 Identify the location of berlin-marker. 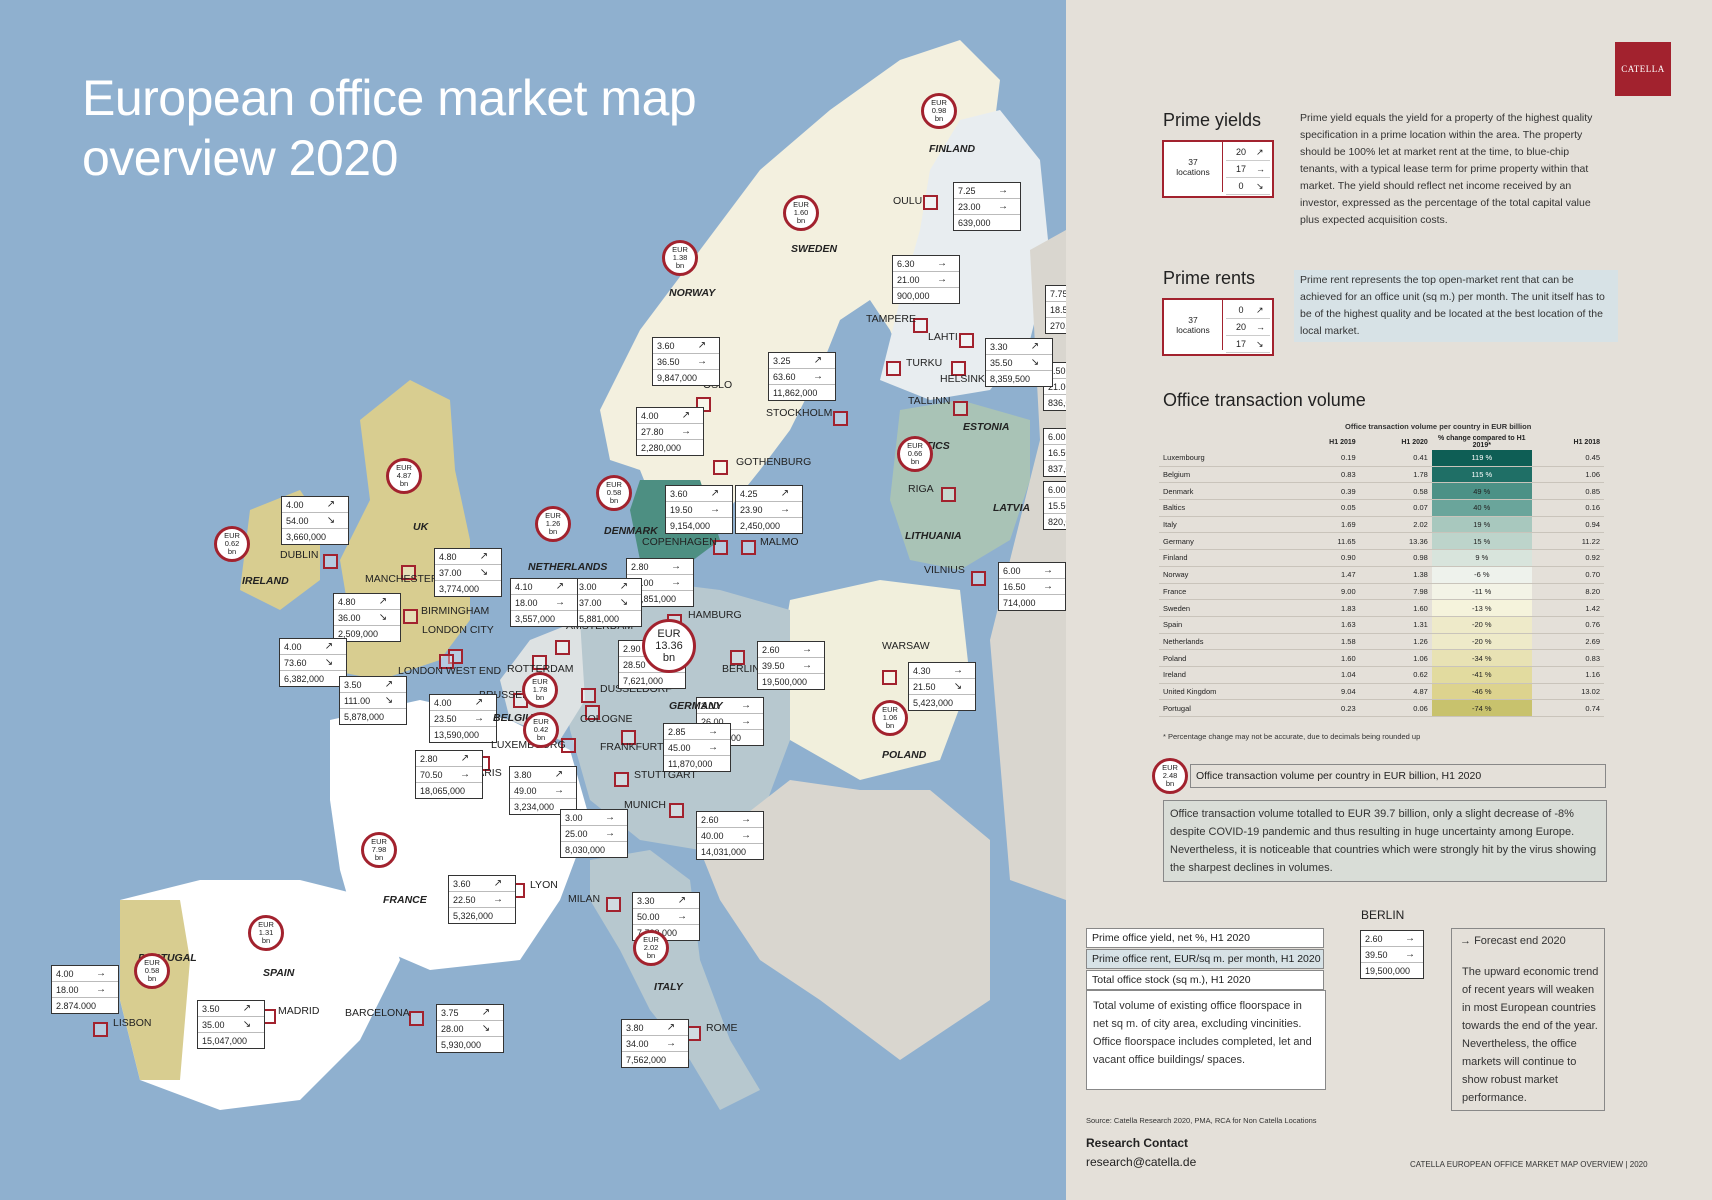
(737, 657).